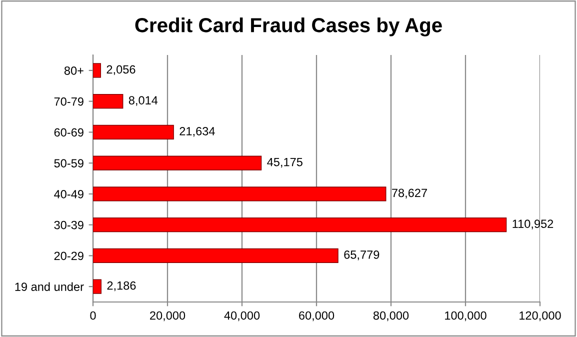 This screenshot has width=577, height=337. I want to click on y-tick-label: 80+, so click(74, 70).